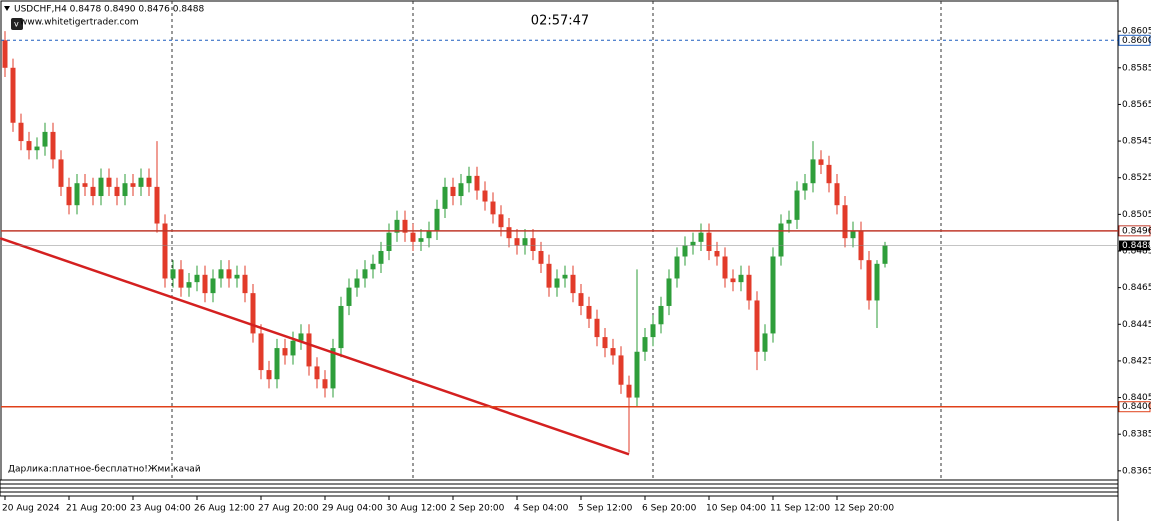  Describe the element at coordinates (104, 470) in the screenshot. I see `annotation: Дарлика:платное-бесплатно!Жми качай` at that location.